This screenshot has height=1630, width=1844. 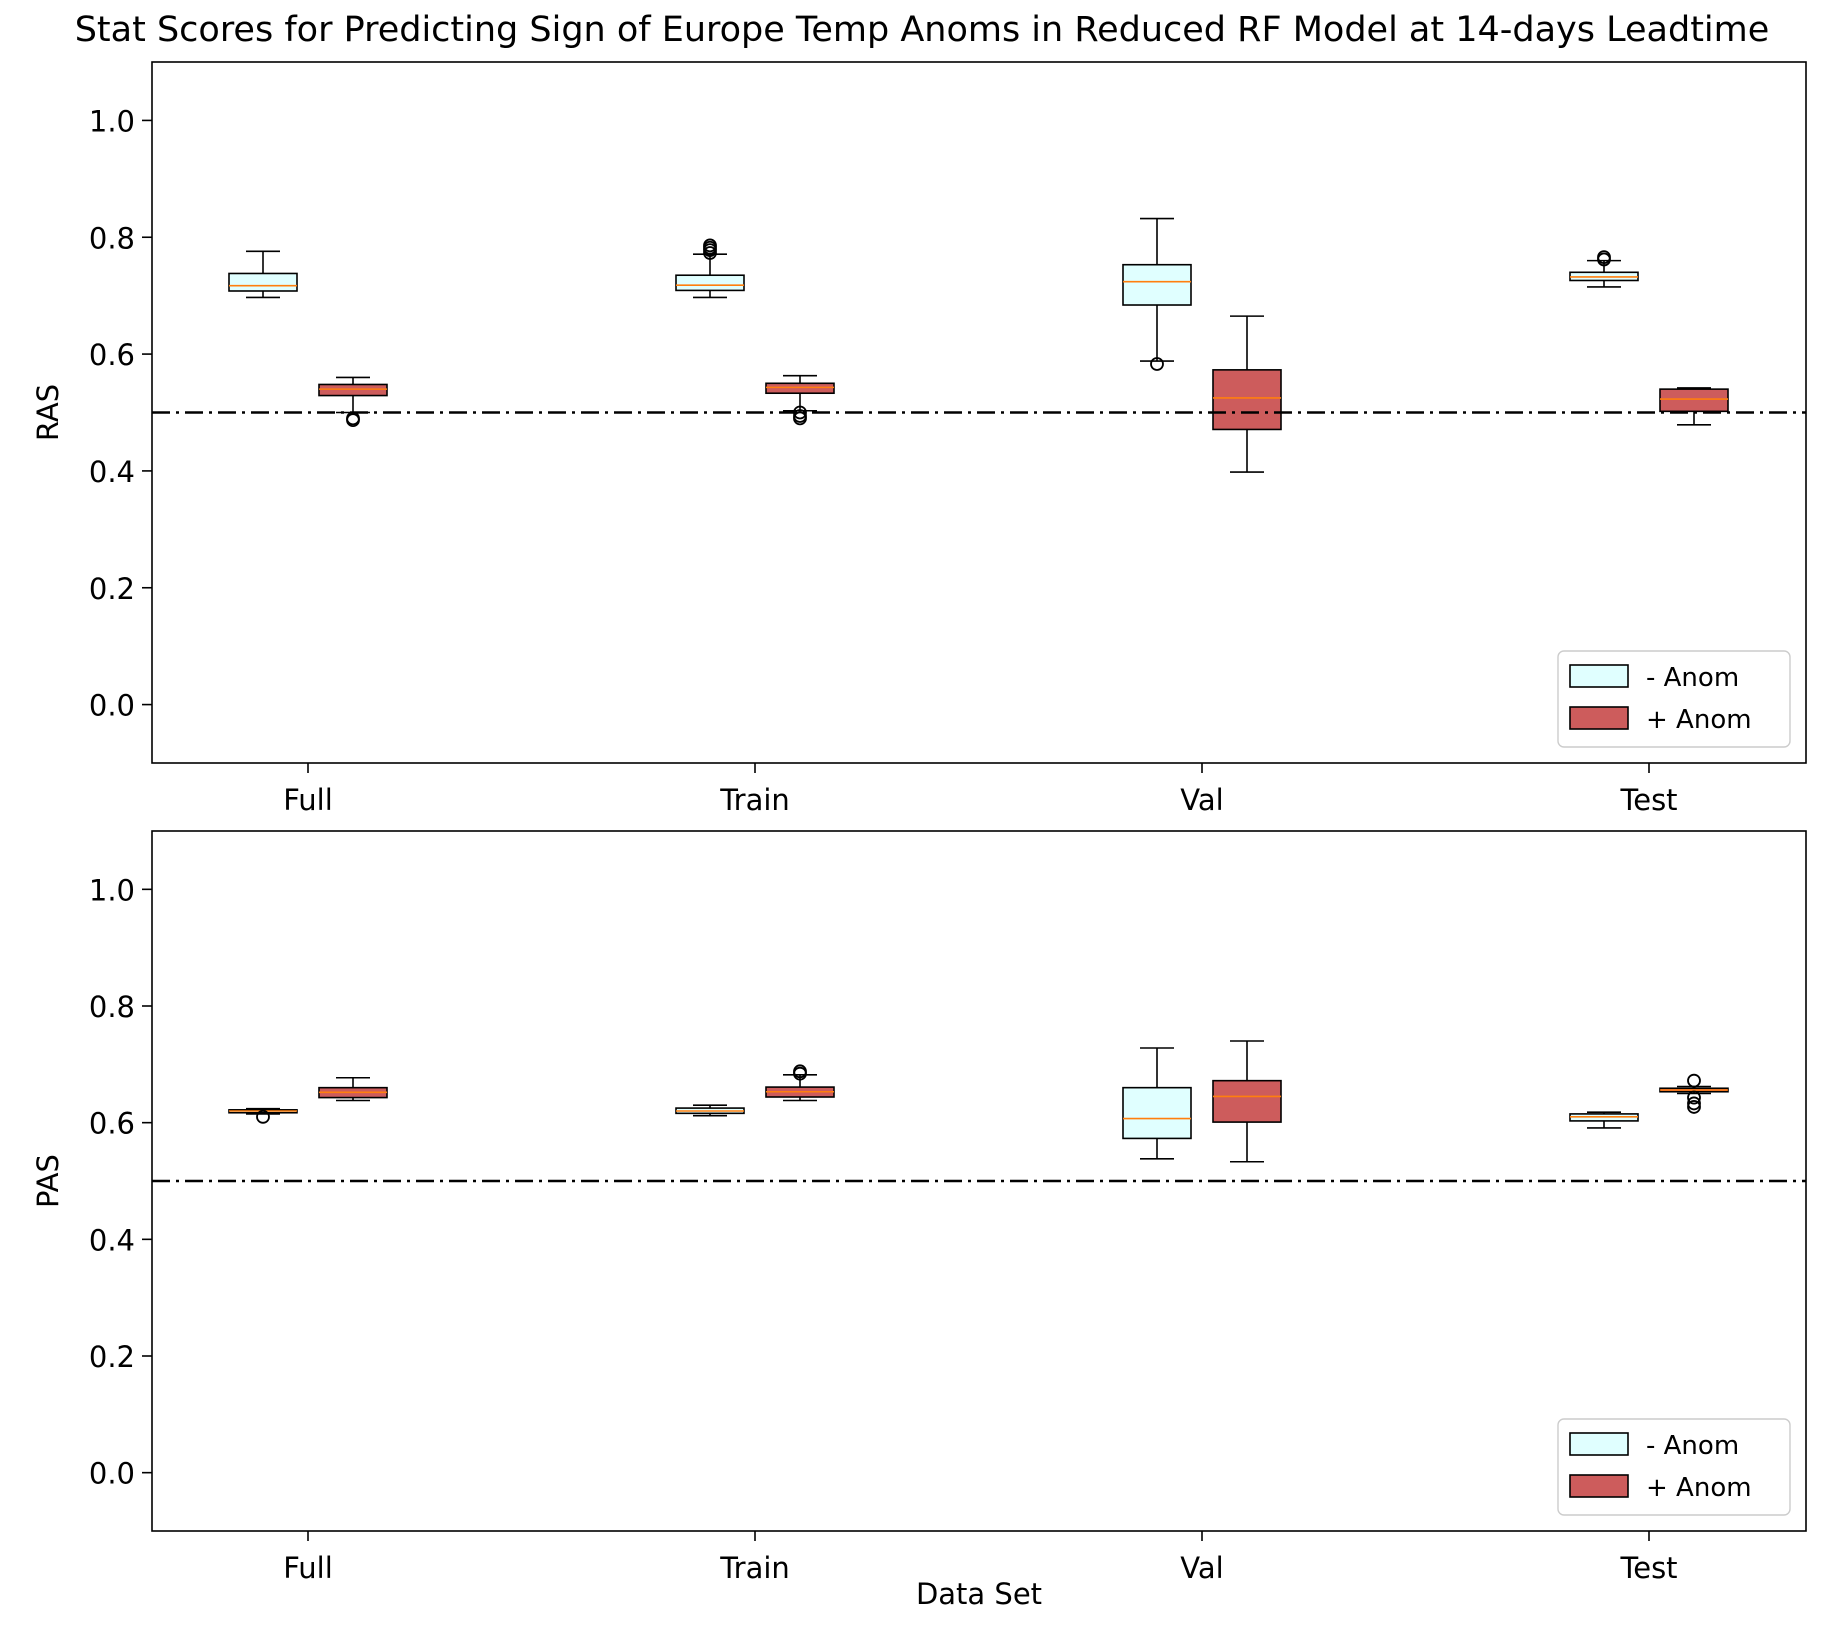 I want to click on x-axis-label: Data Set, so click(x=979, y=1594).